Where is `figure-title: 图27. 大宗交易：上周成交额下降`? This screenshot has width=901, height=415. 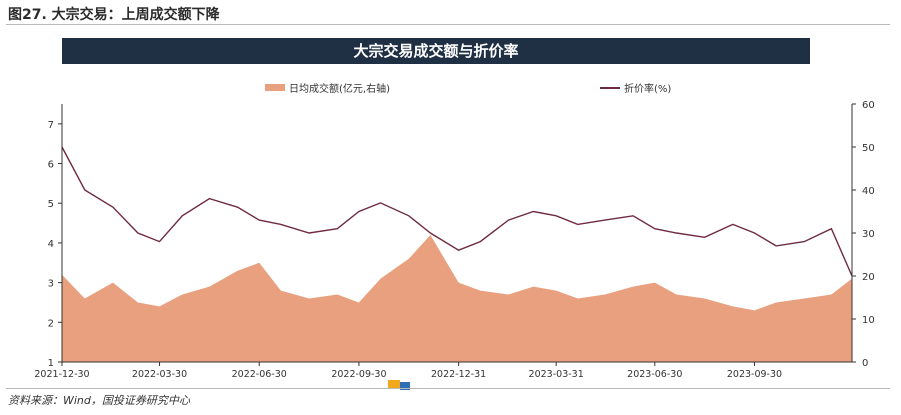
figure-title: 图27. 大宗交易：上周成交额下降 is located at coordinates (114, 15).